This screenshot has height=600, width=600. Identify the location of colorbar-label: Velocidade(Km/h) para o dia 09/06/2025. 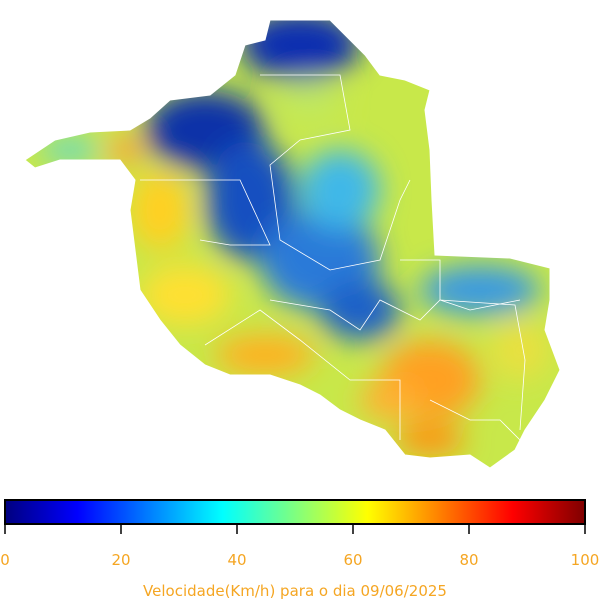
(295, 591).